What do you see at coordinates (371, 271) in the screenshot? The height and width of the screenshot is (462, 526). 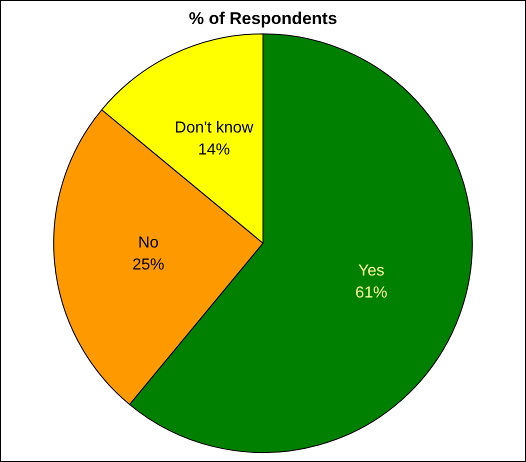 I see `slice-label: Yes` at bounding box center [371, 271].